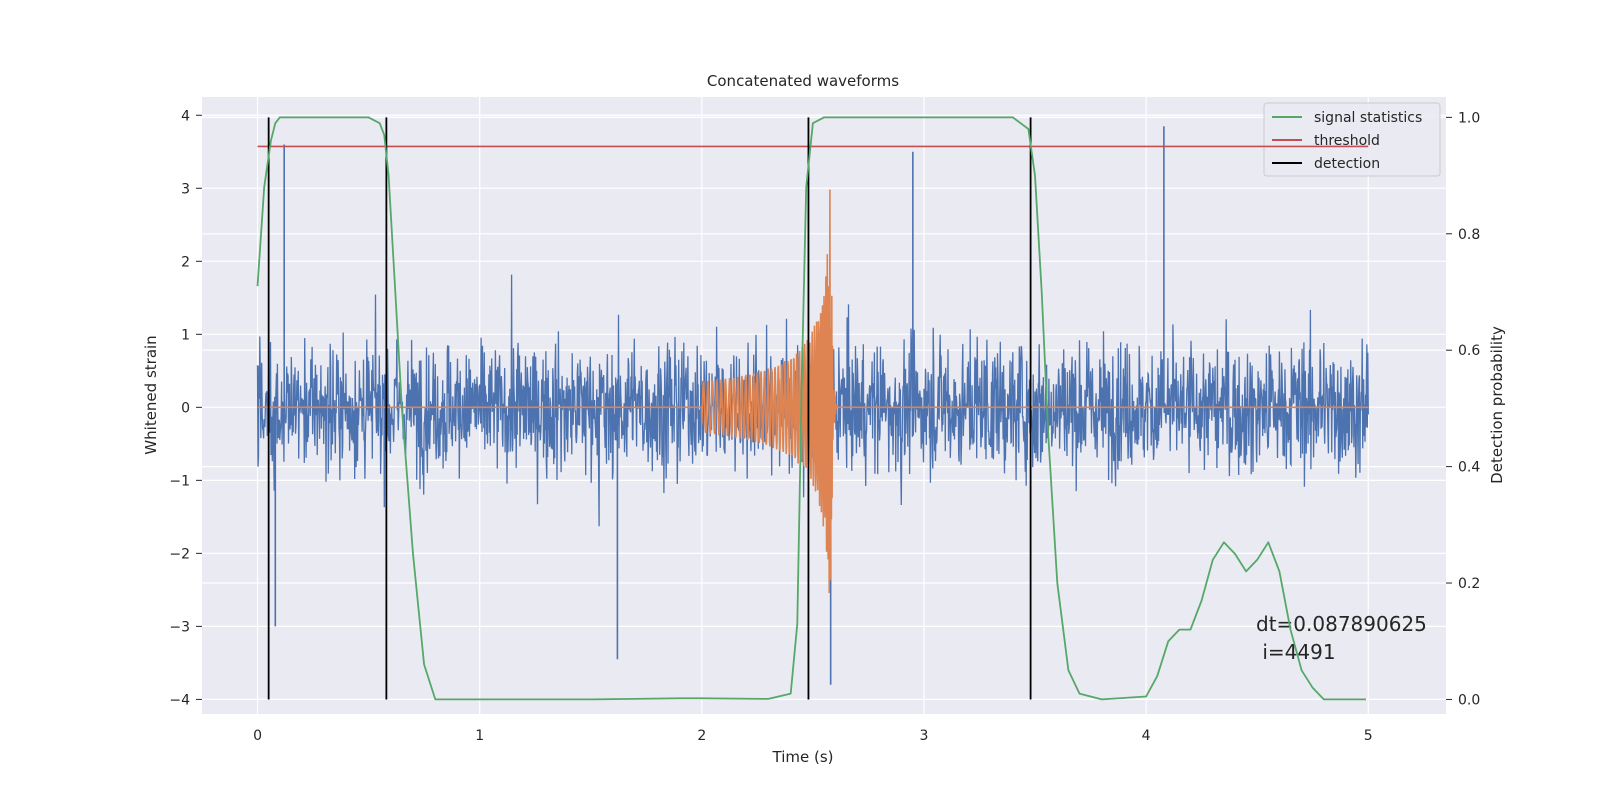  I want to click on y-tick-label: 1, so click(185, 335).